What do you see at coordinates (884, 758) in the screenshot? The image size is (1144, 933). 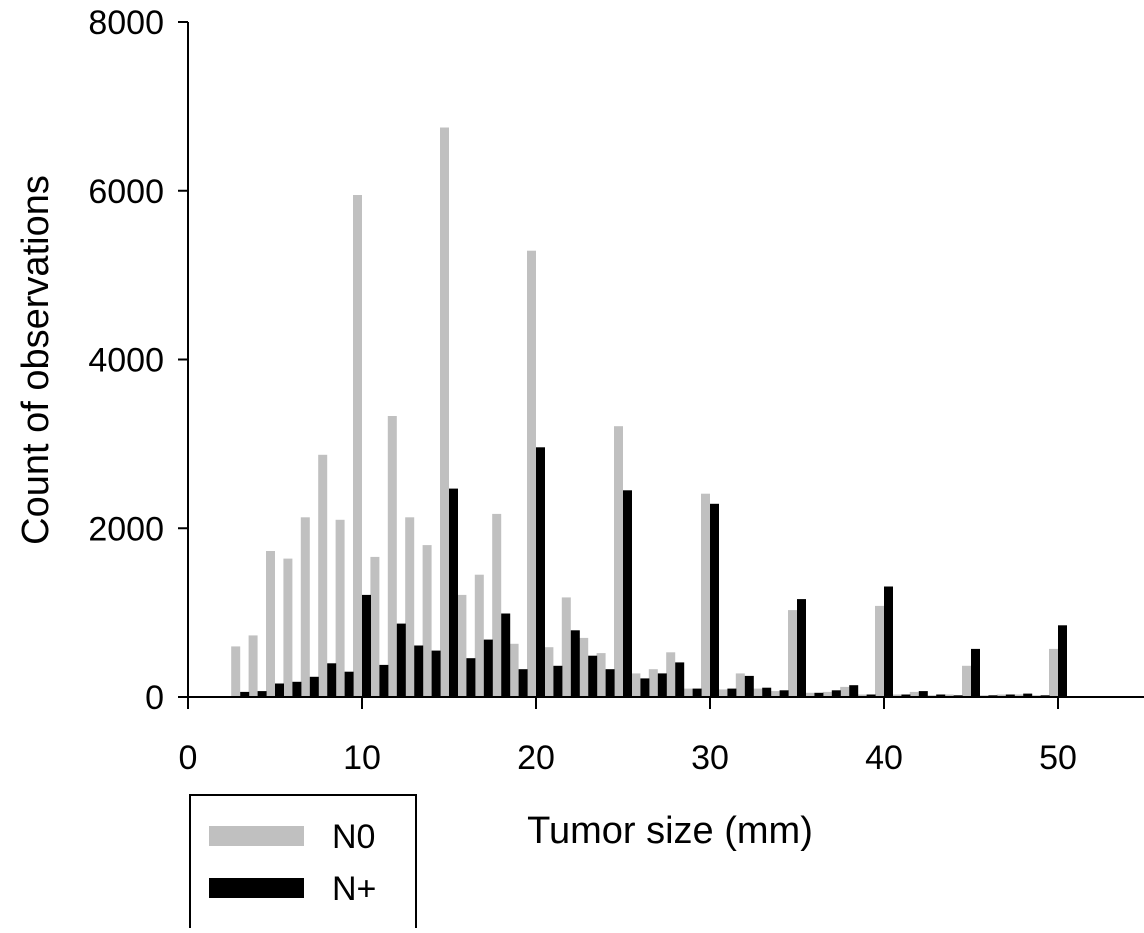 I see `x-tick-label: 40` at bounding box center [884, 758].